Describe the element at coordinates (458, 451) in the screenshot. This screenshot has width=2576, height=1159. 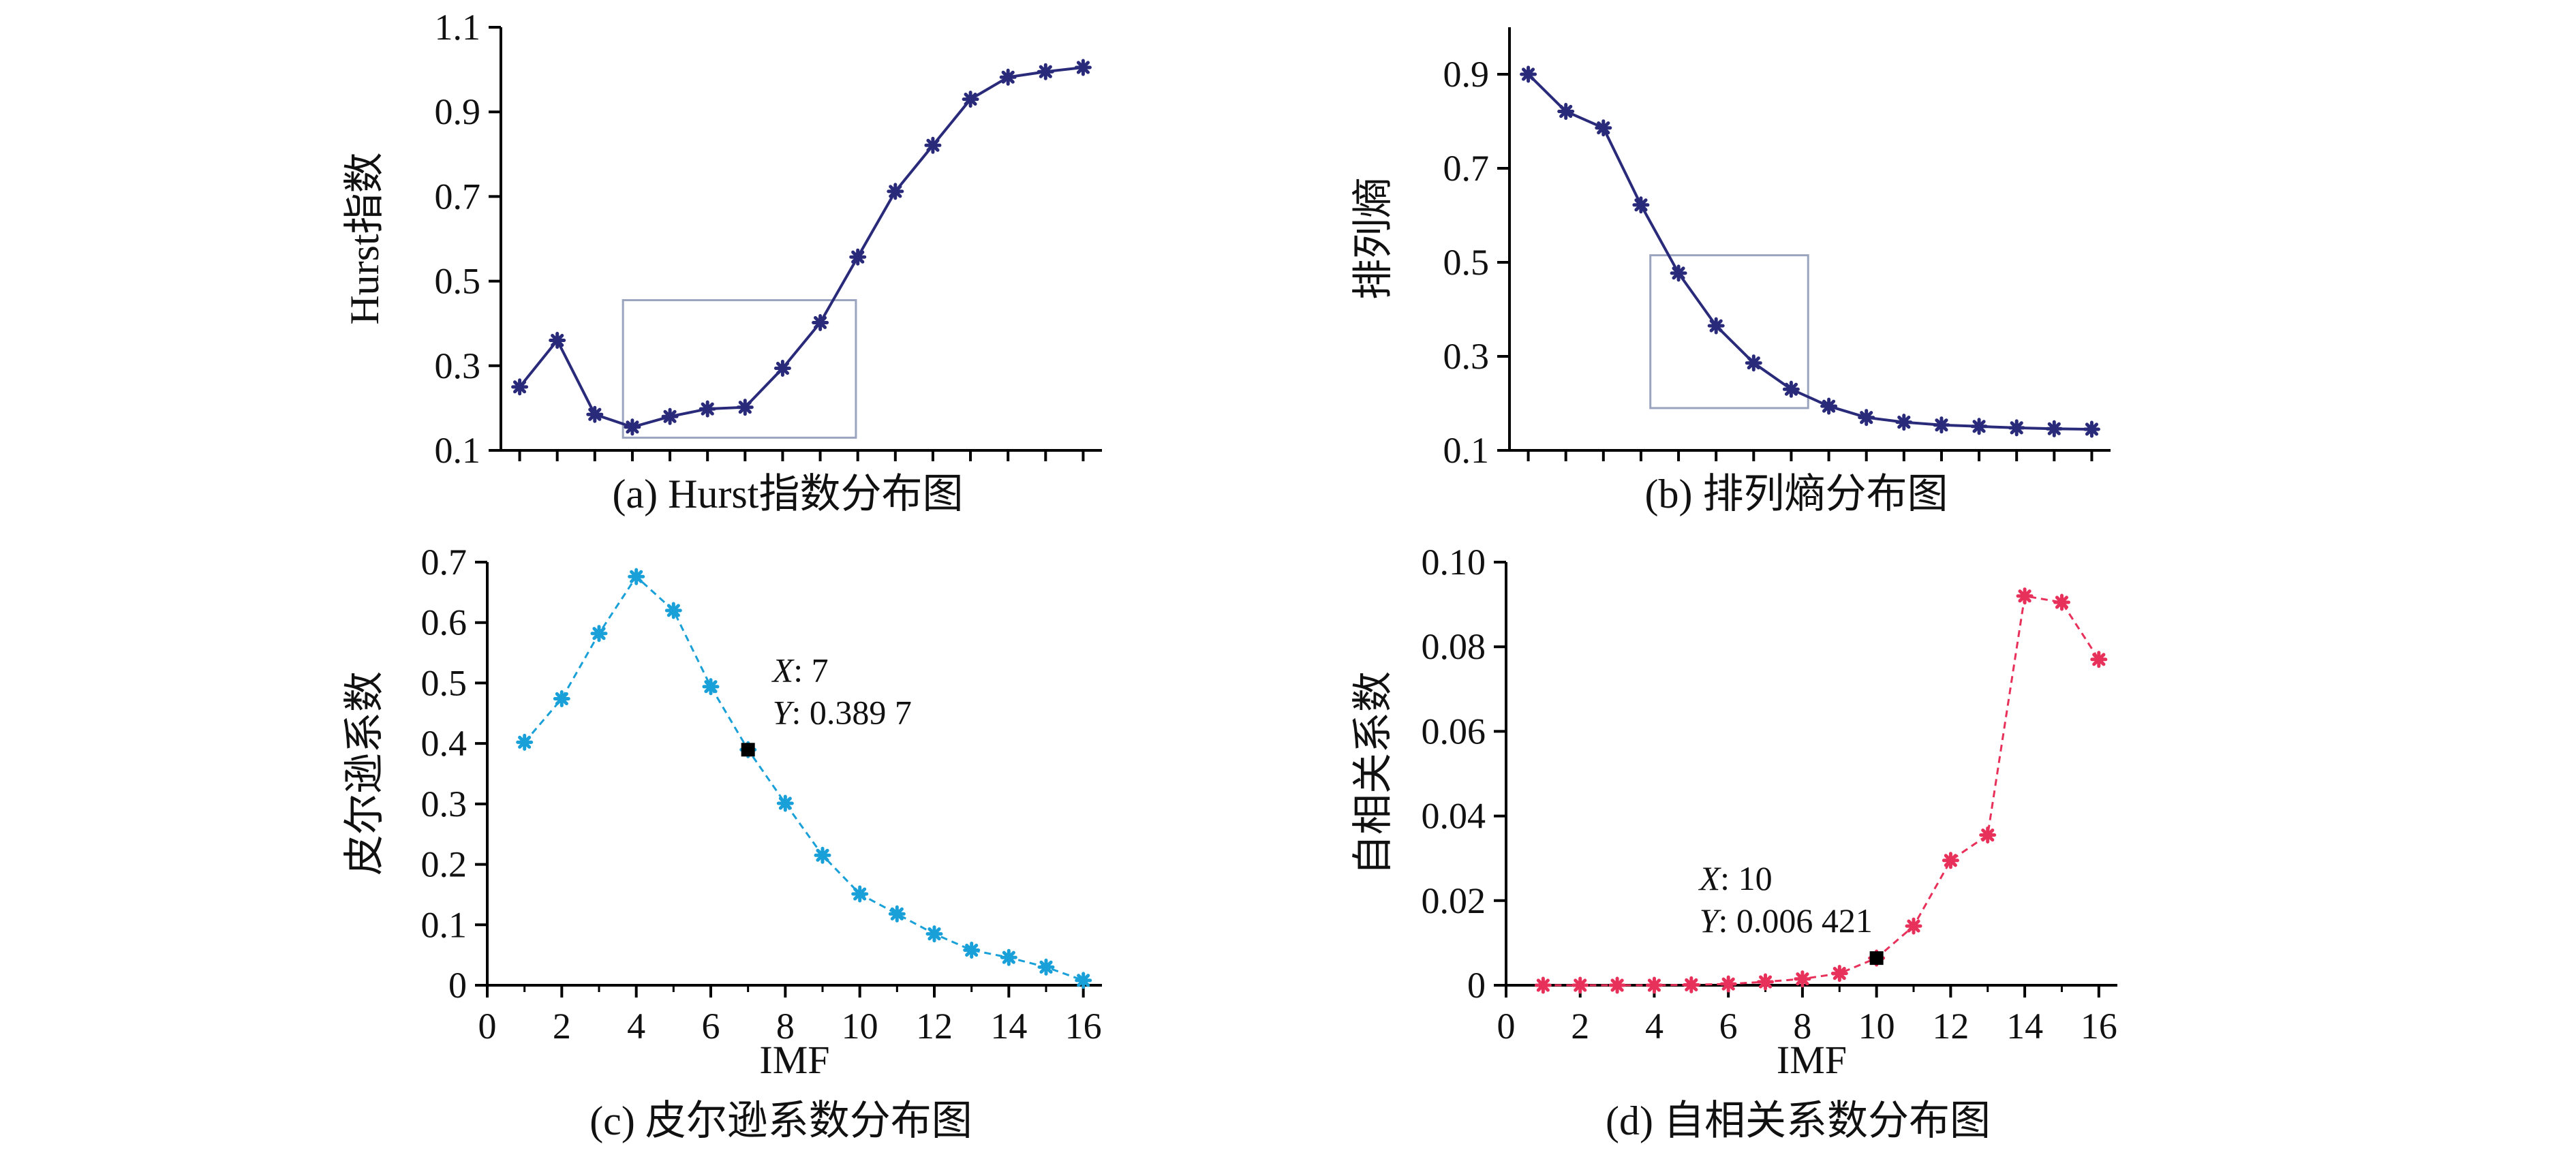
I see `y-tick-label: 0.1` at that location.